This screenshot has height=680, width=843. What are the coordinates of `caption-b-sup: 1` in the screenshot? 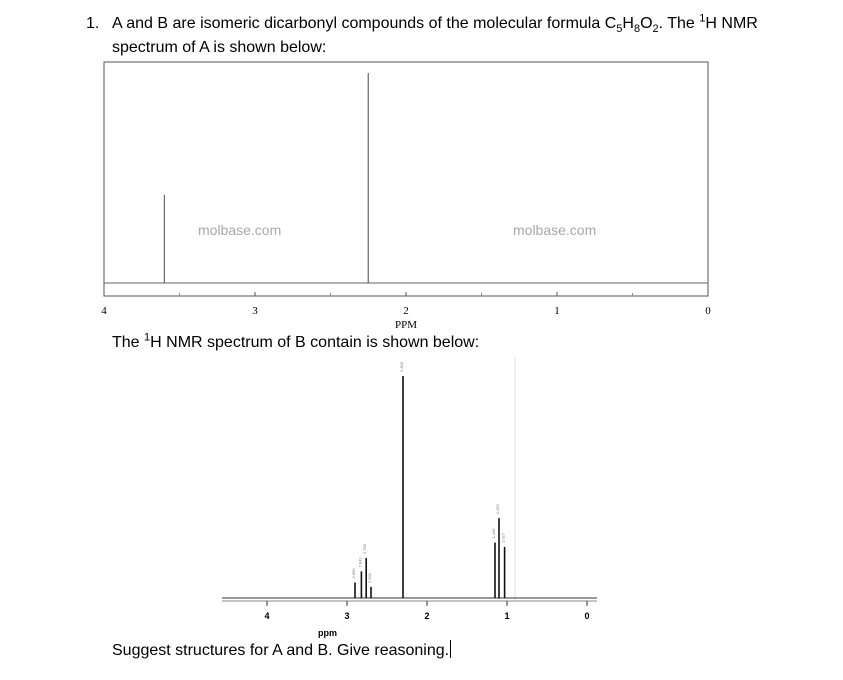 It's located at (147, 337).